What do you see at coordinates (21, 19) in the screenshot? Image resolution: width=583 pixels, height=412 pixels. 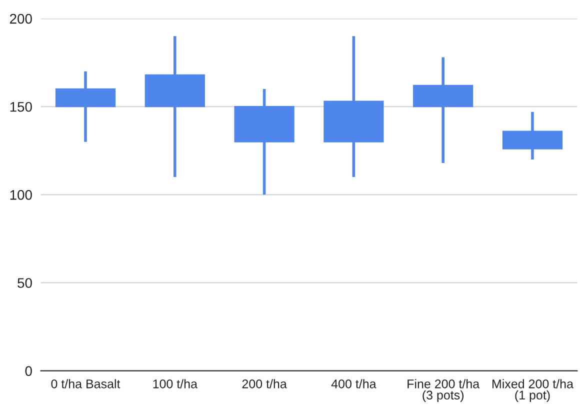 I see `y-tick-label: 200` at bounding box center [21, 19].